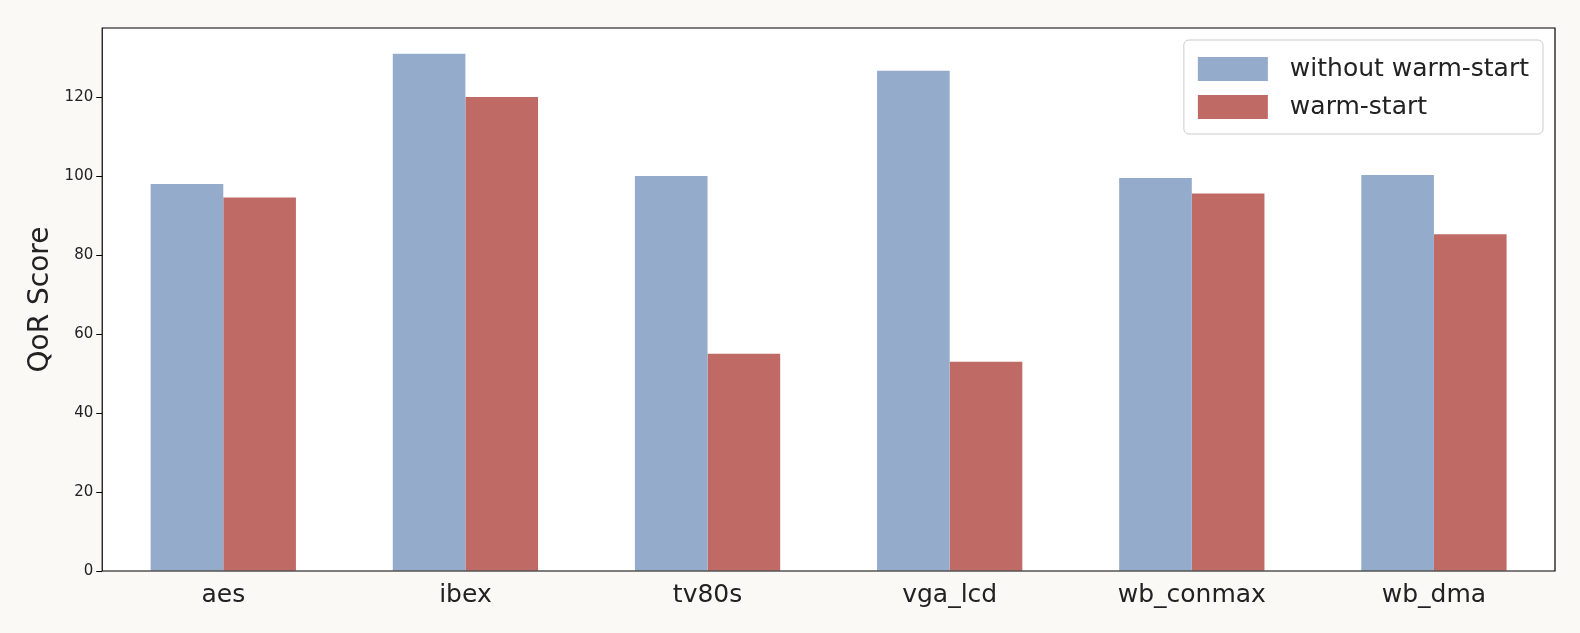 The width and height of the screenshot is (1580, 633). I want to click on x-tick-label: vga_lcd, so click(950, 593).